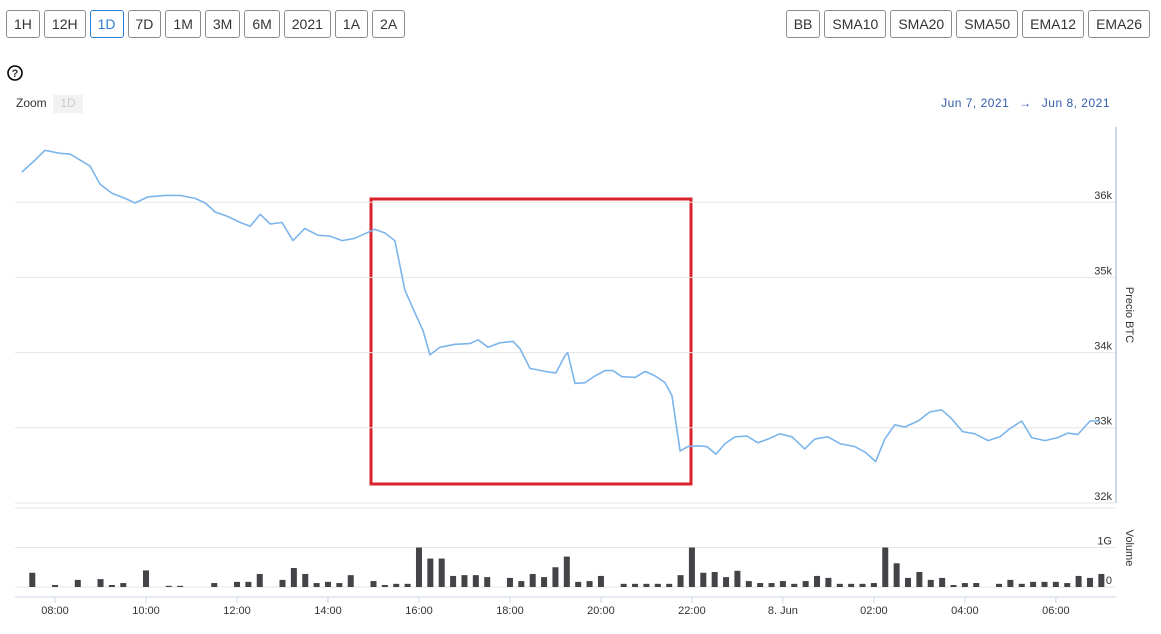  Describe the element at coordinates (921, 24) in the screenshot. I see `button: SMA20` at that location.